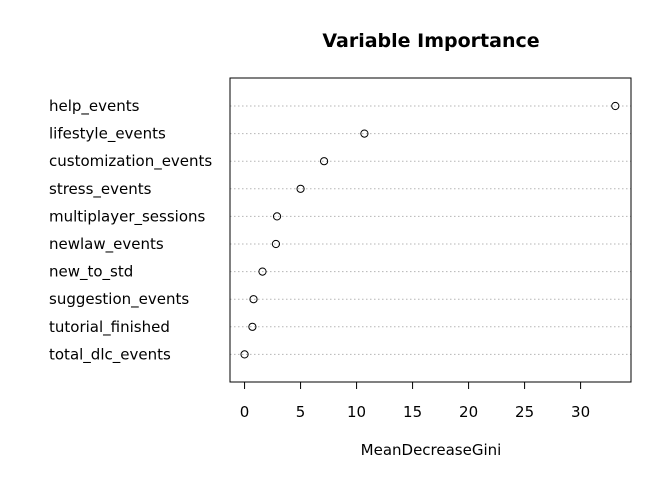 The image size is (672, 480). What do you see at coordinates (430, 41) in the screenshot?
I see `chart-title: Variable Importance` at bounding box center [430, 41].